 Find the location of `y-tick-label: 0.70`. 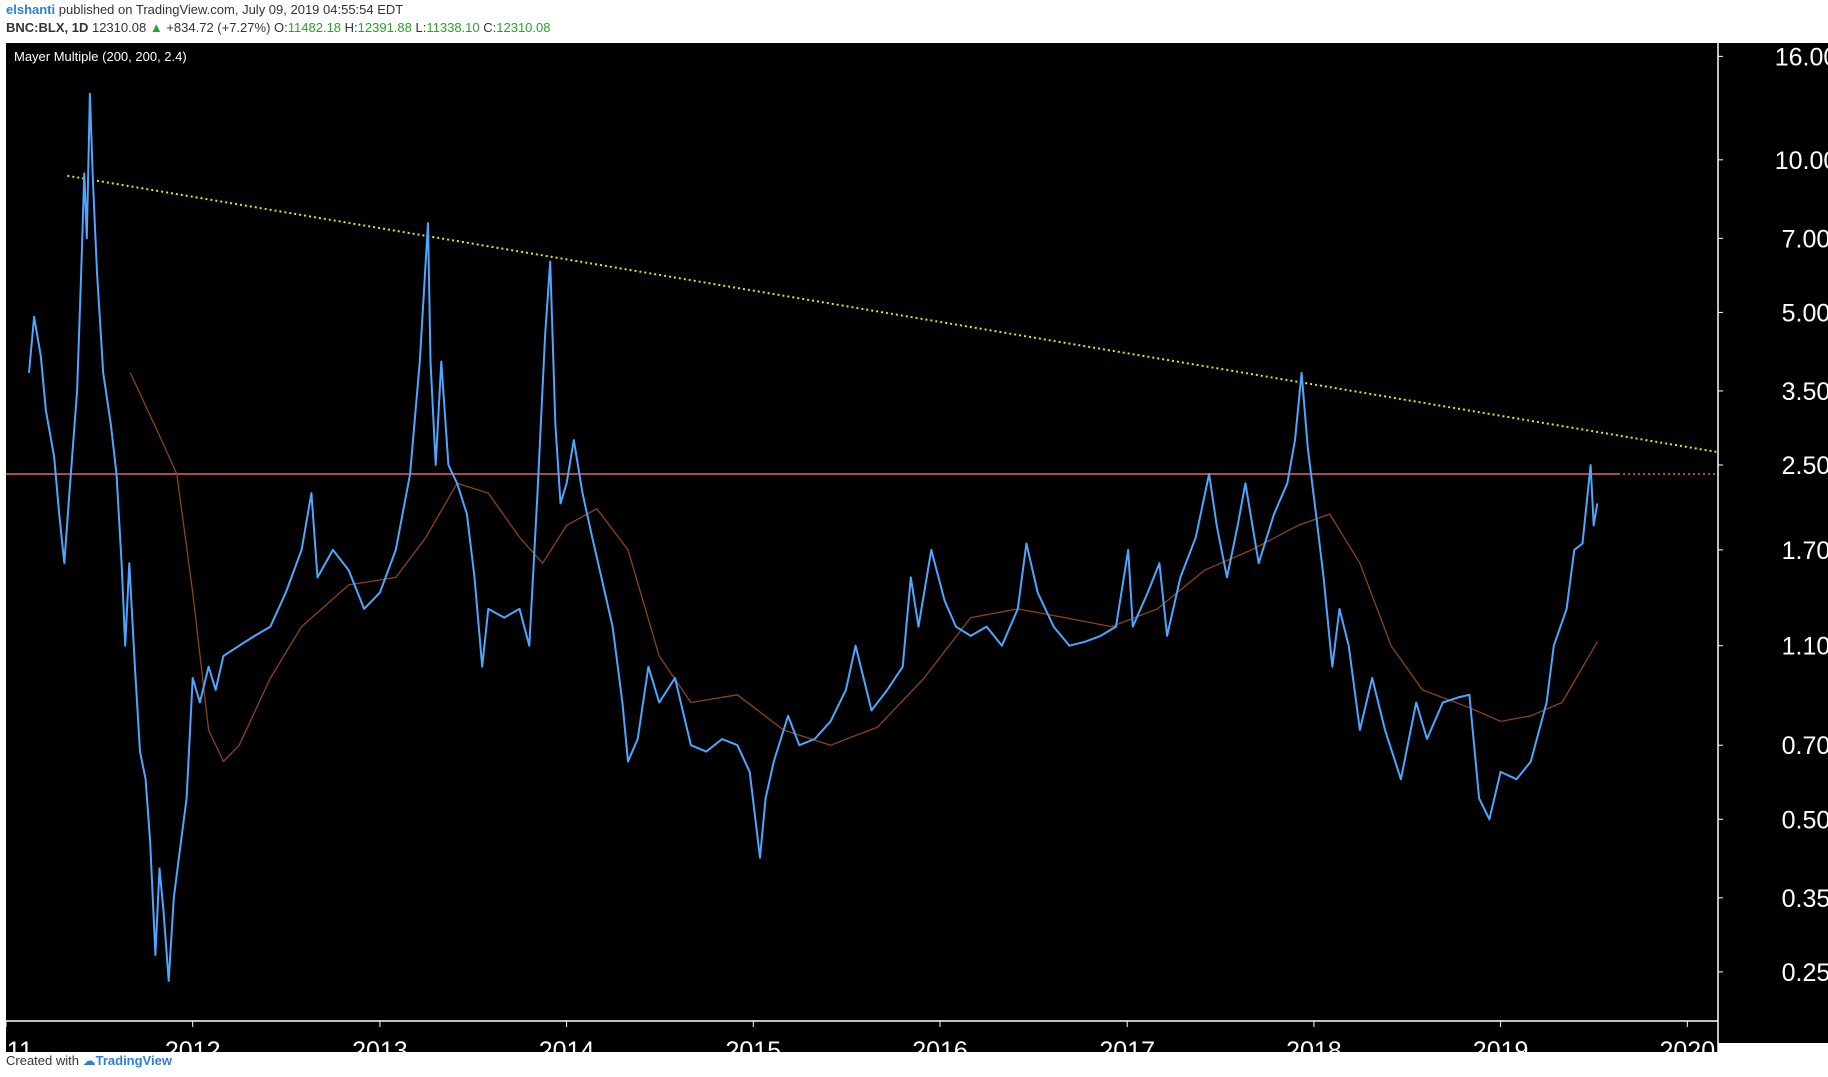

y-tick-label: 0.70 is located at coordinates (1805, 746).